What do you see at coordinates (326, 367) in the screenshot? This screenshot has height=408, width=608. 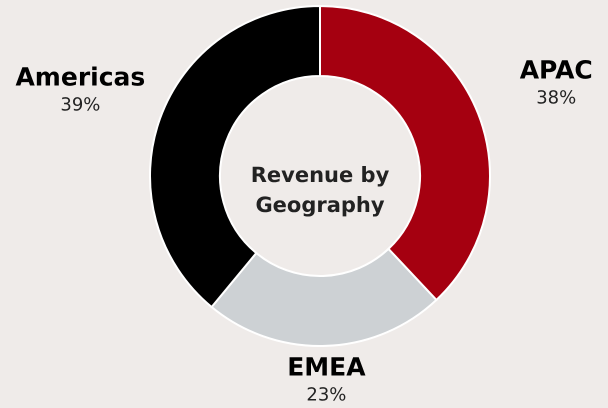 I see `slice-label: EMEA` at bounding box center [326, 367].